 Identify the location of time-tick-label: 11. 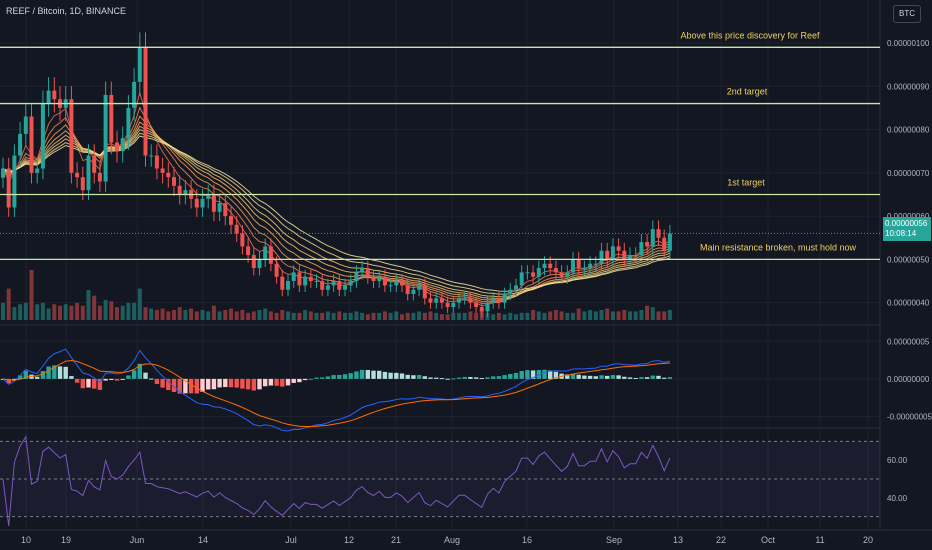
(819, 540).